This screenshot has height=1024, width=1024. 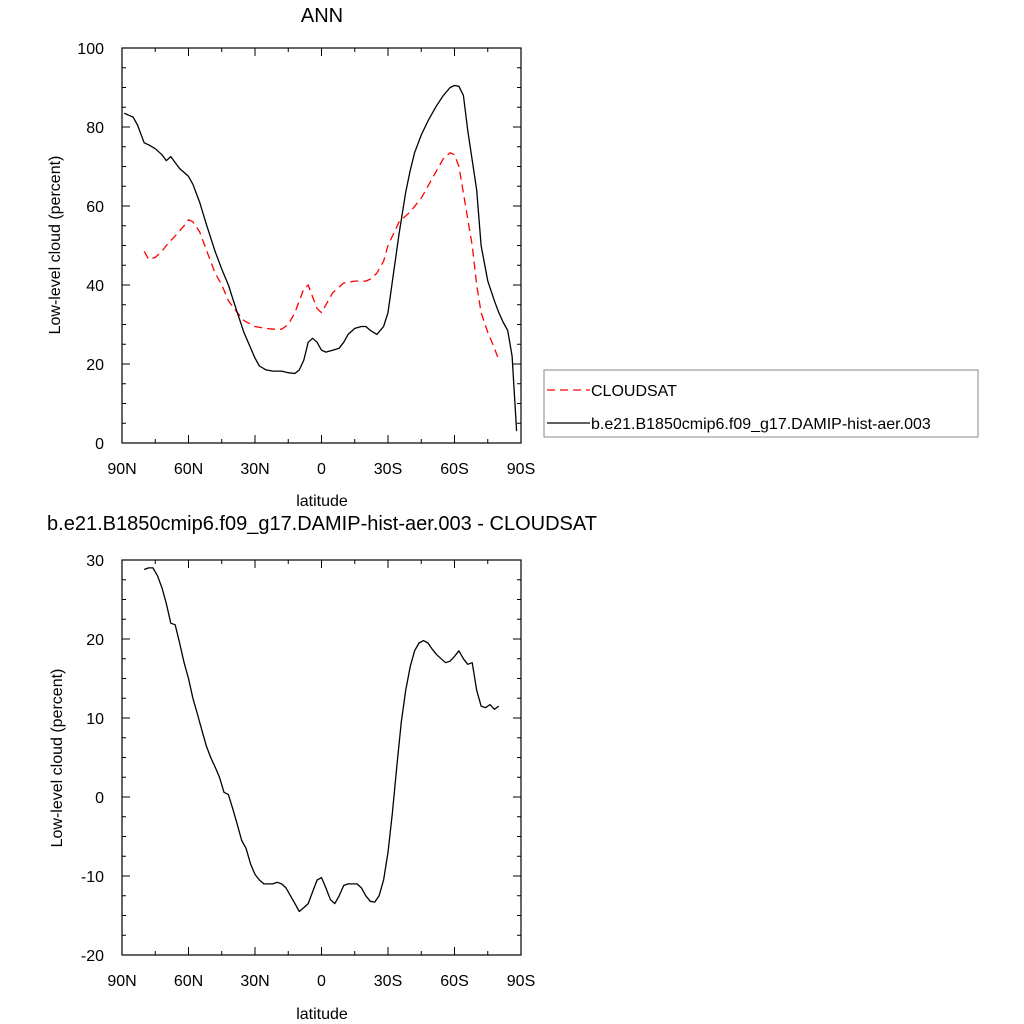 What do you see at coordinates (321, 981) in the screenshot?
I see `bottom-x-tick-label: 0` at bounding box center [321, 981].